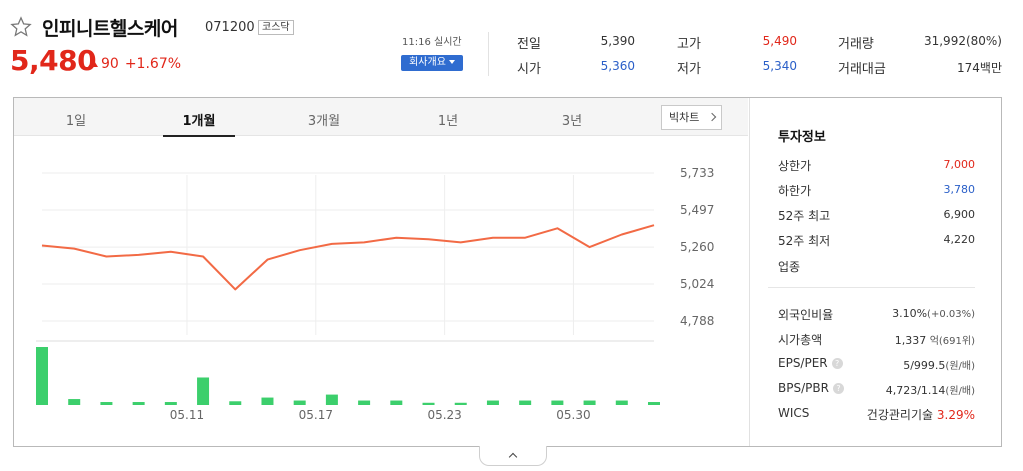  I want to click on bps-pbr-value: 4,723/1.14(원/배), so click(912, 389).